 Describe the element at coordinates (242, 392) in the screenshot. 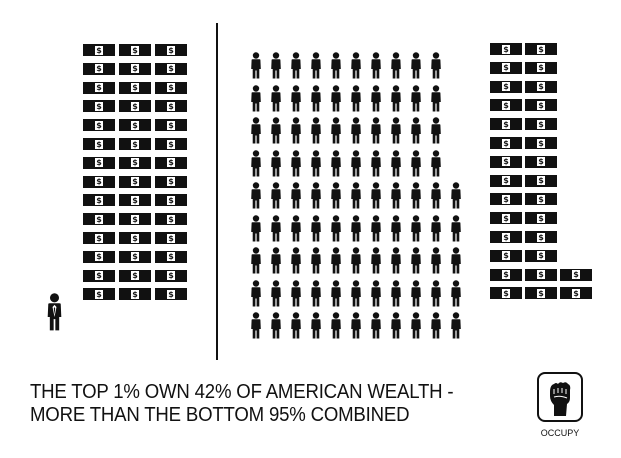

I see `headline-line-1: THE TOP 1% OWN 42% OF AMERICAN WEALTH -` at that location.